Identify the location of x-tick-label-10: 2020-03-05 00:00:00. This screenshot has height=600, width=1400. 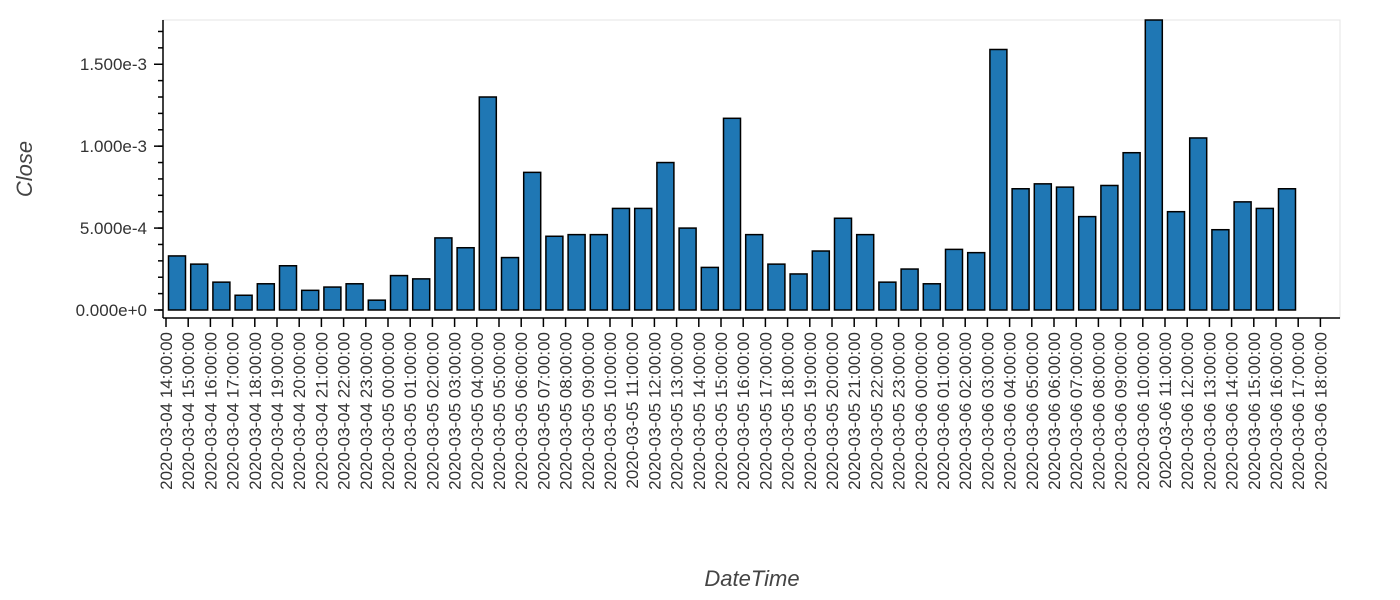
(388, 411).